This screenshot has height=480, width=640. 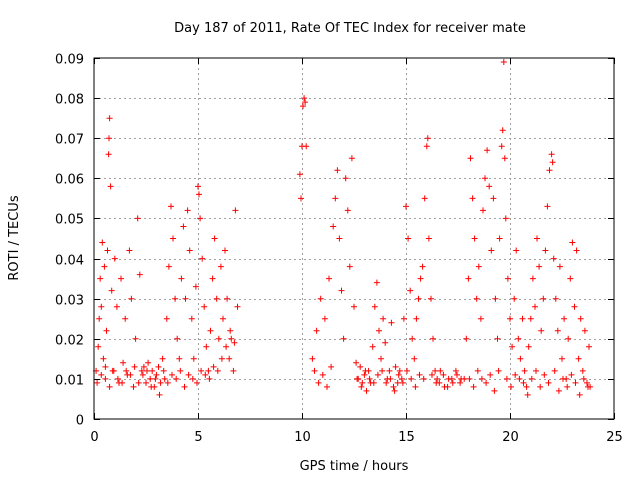 I want to click on x-tick-label: 25, so click(x=614, y=437).